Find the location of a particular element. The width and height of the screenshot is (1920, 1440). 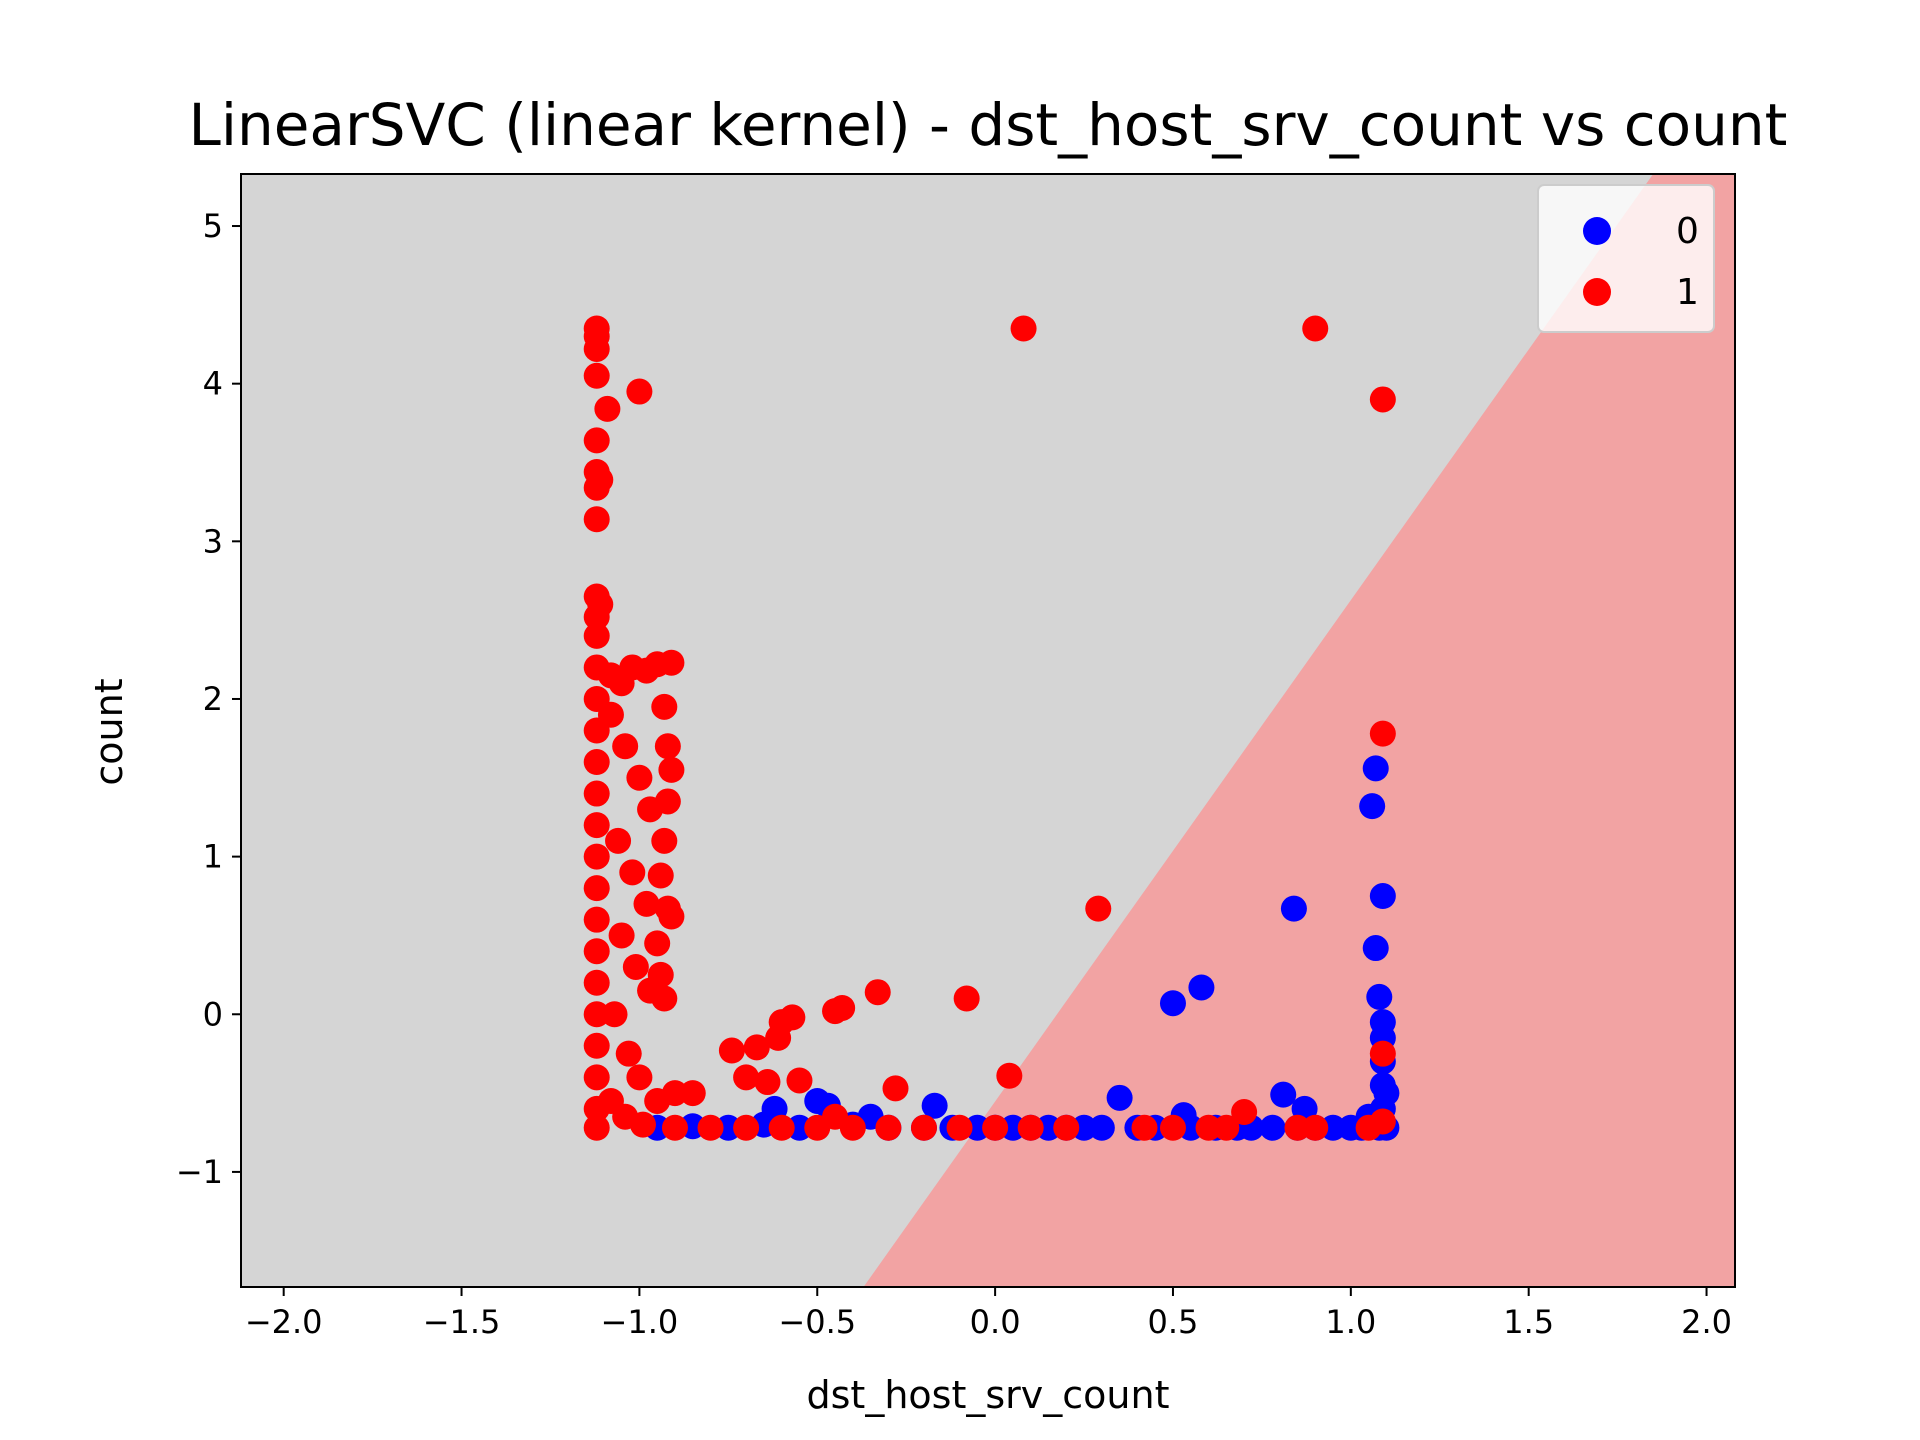

x-tick-label: −0.5 is located at coordinates (817, 1322).